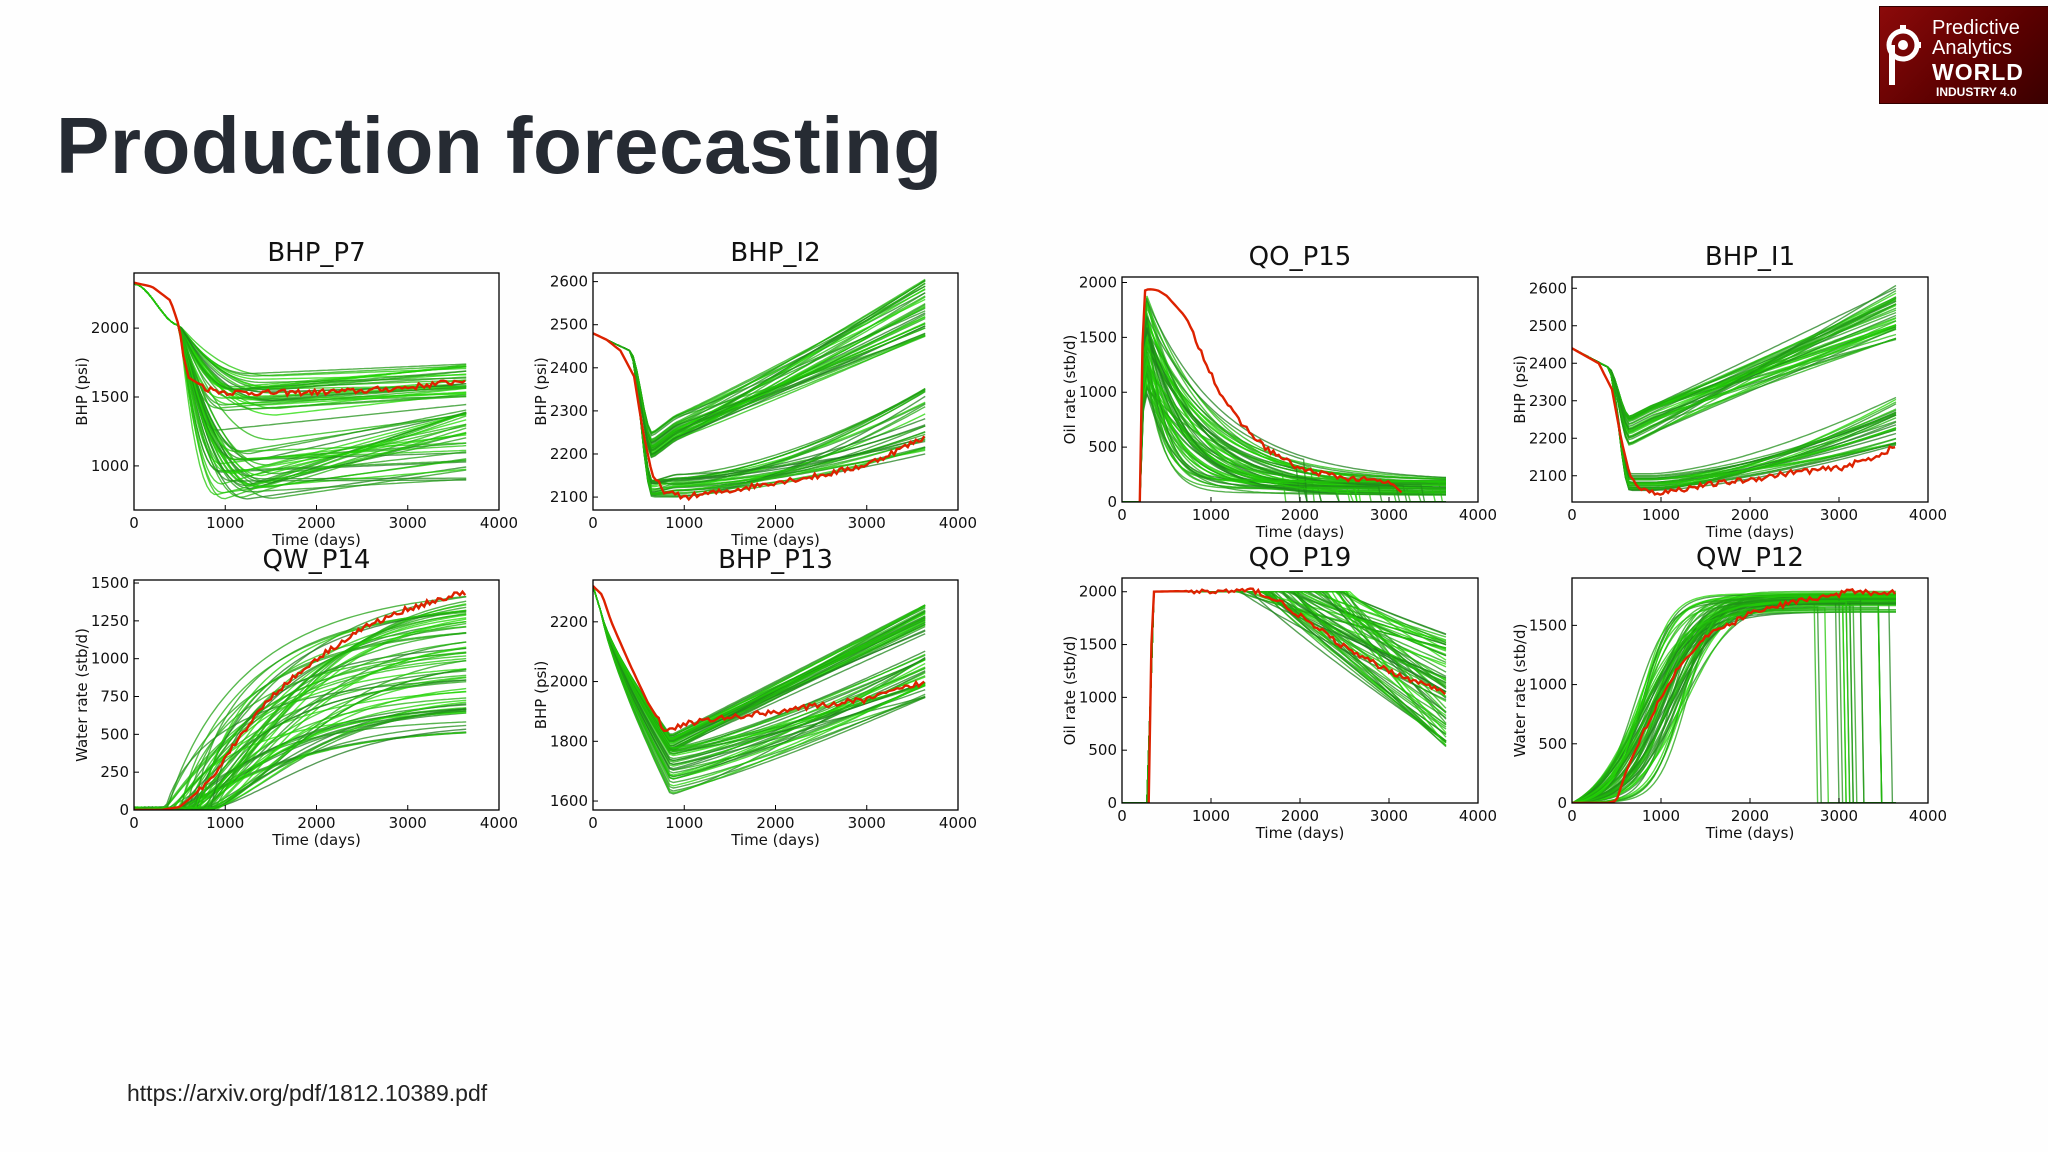 This screenshot has width=2048, height=1152. I want to click on chart-title: BHP_P13, so click(775, 560).